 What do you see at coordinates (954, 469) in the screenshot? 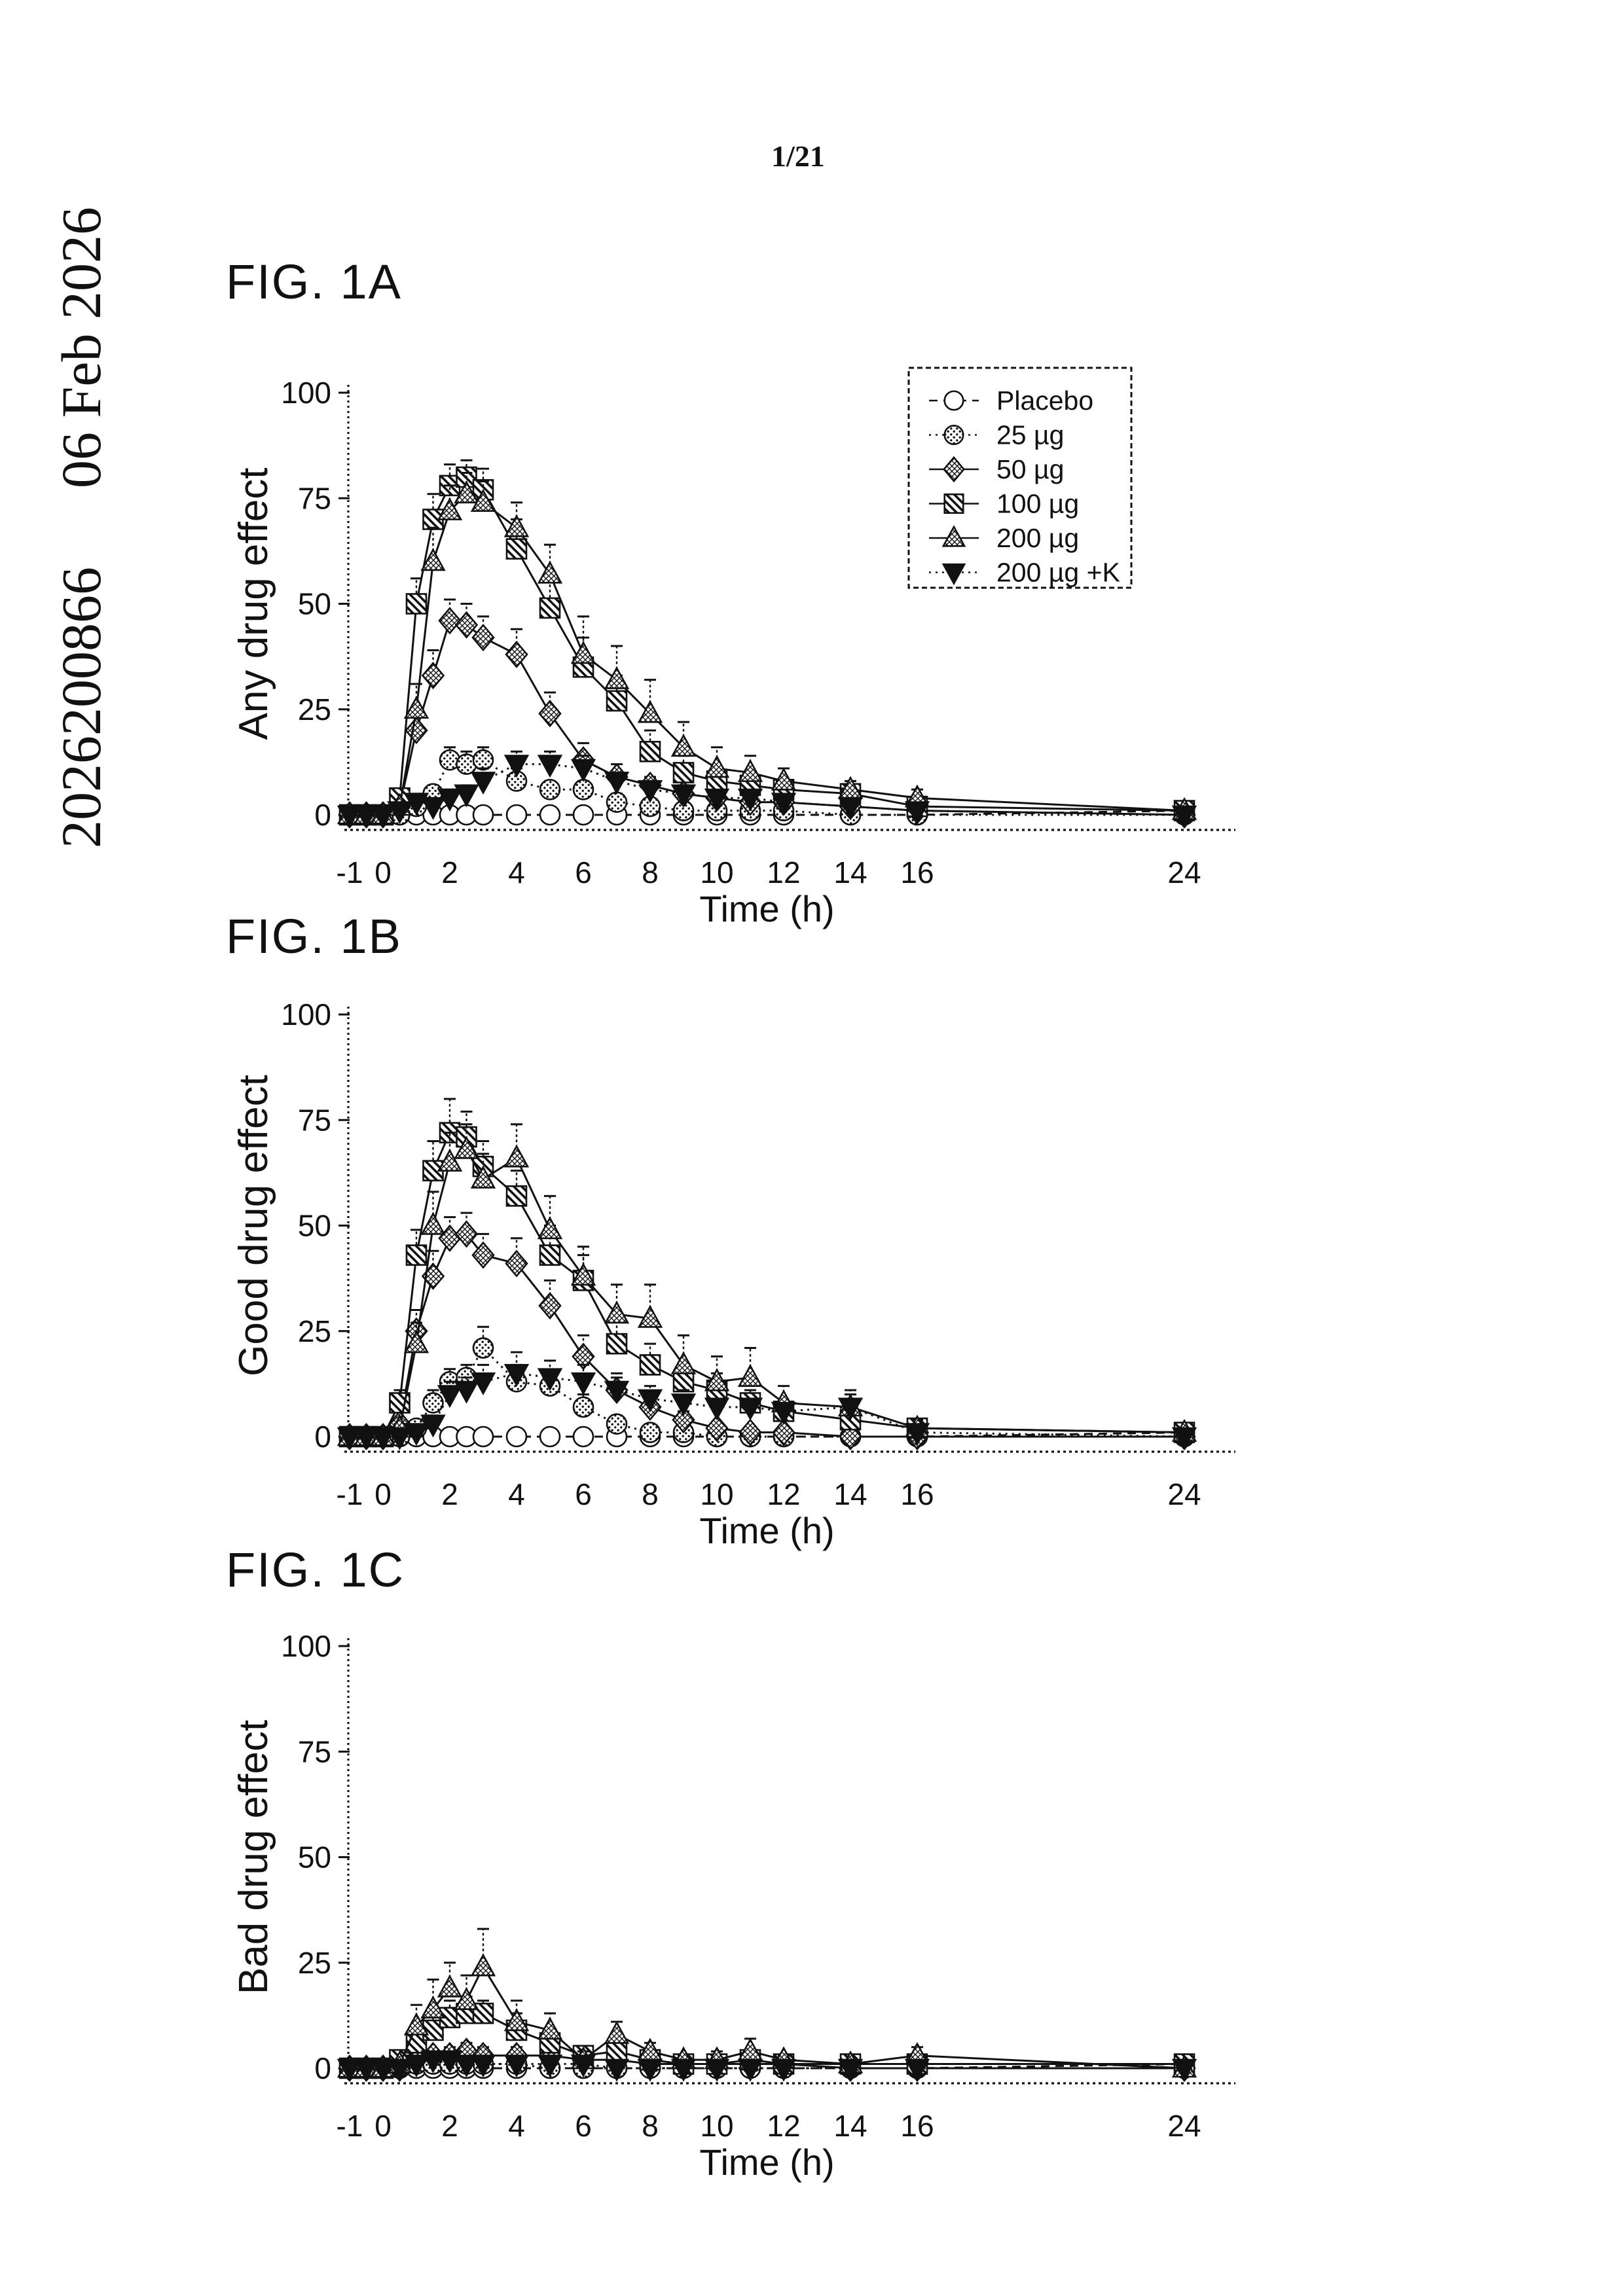
I see `legend-marker-50-g-icon` at bounding box center [954, 469].